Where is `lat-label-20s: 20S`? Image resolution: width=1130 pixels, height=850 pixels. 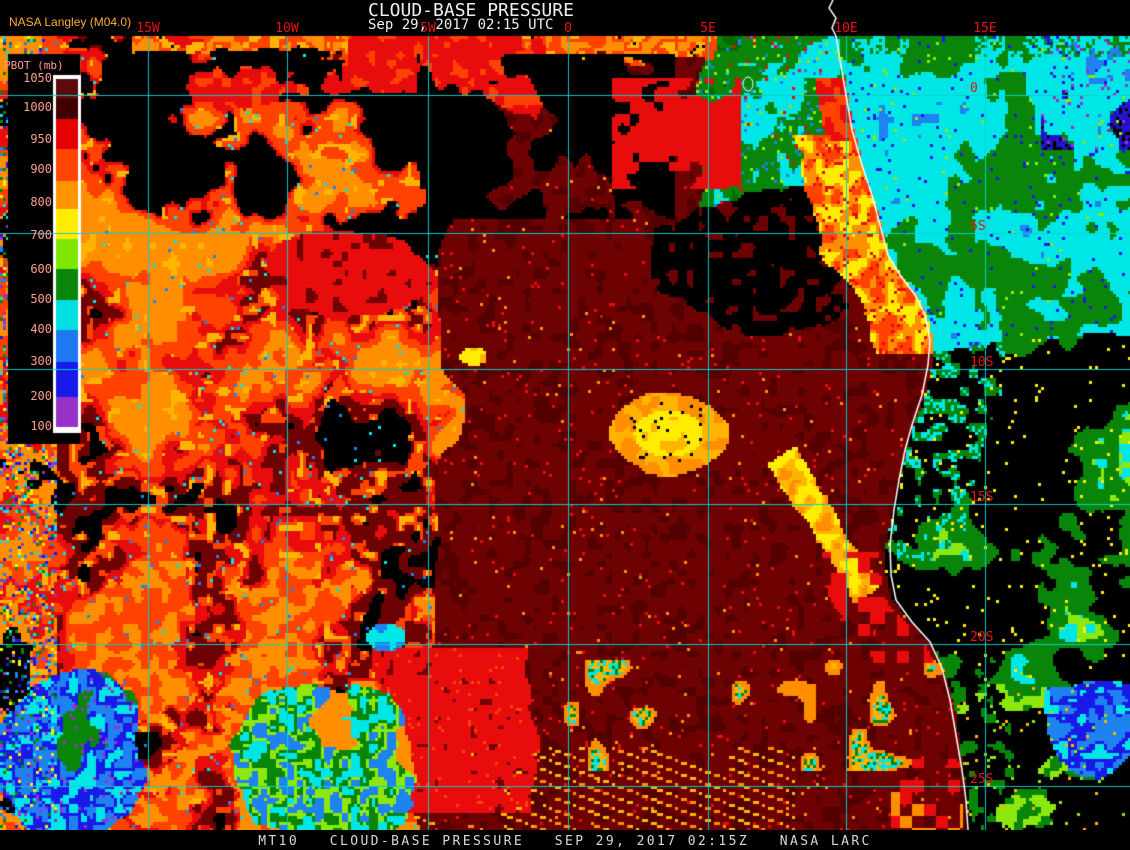
lat-label-20s: 20S is located at coordinates (982, 637).